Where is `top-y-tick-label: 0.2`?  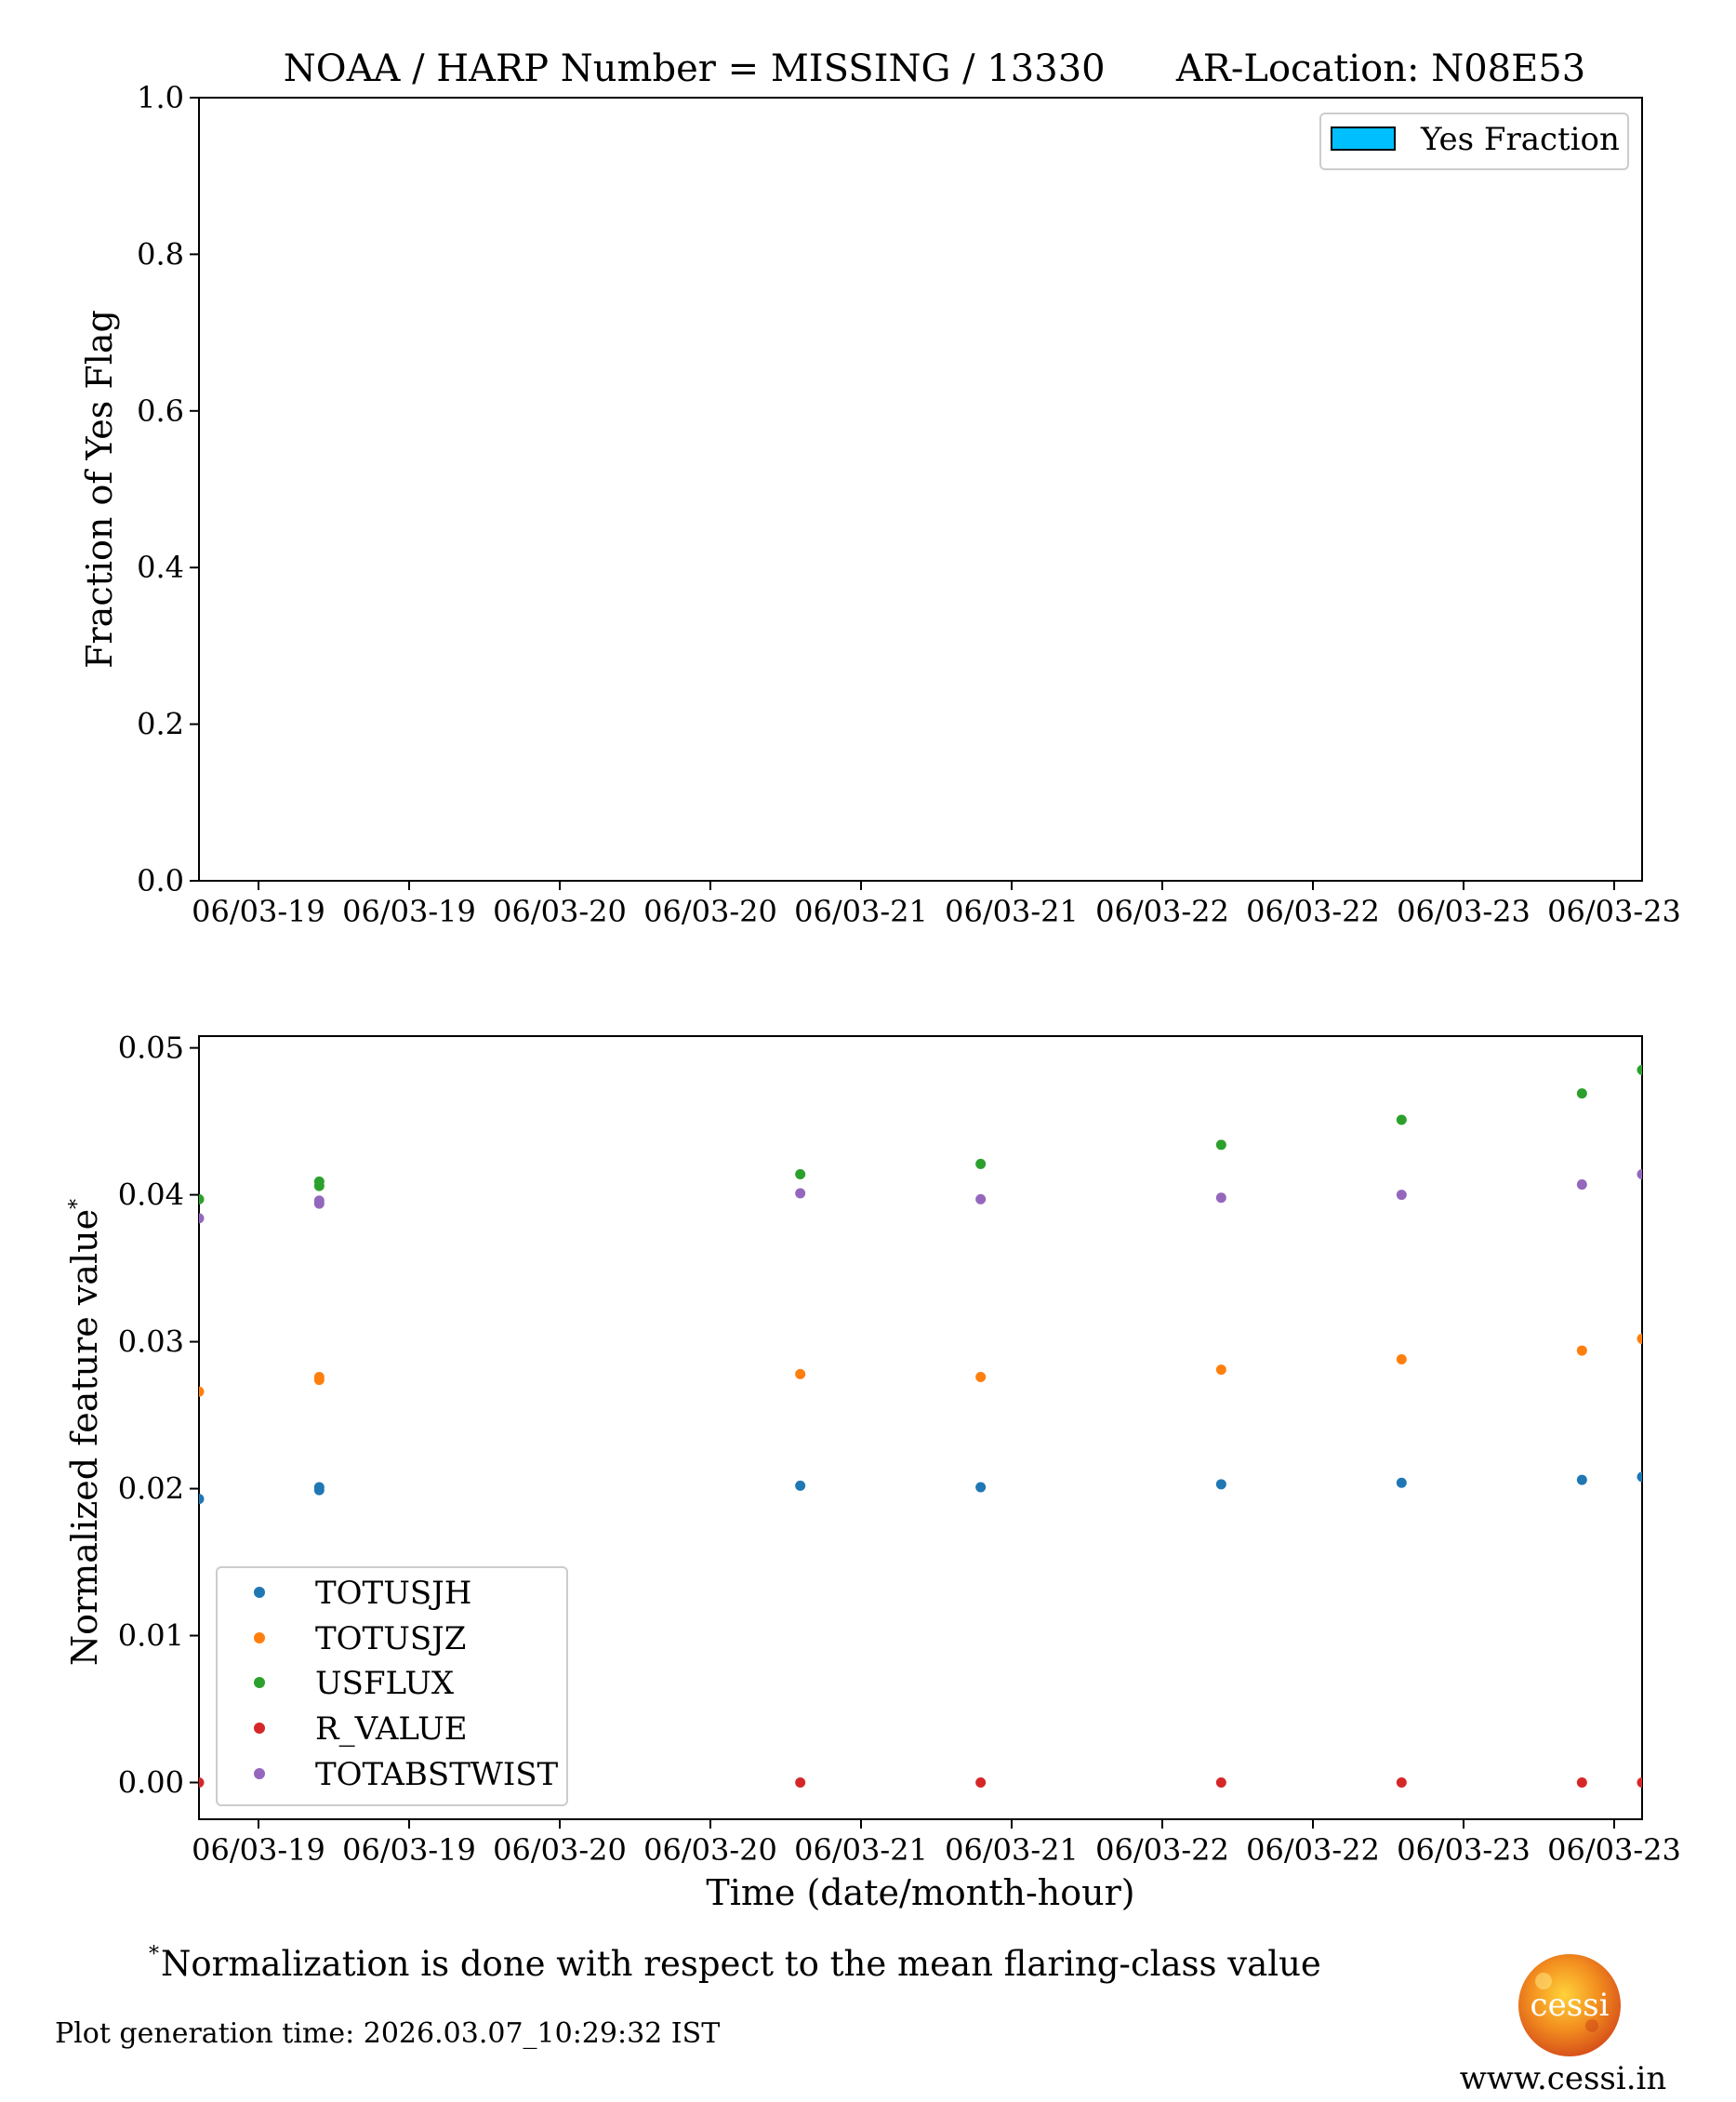
top-y-tick-label: 0.2 is located at coordinates (160, 724).